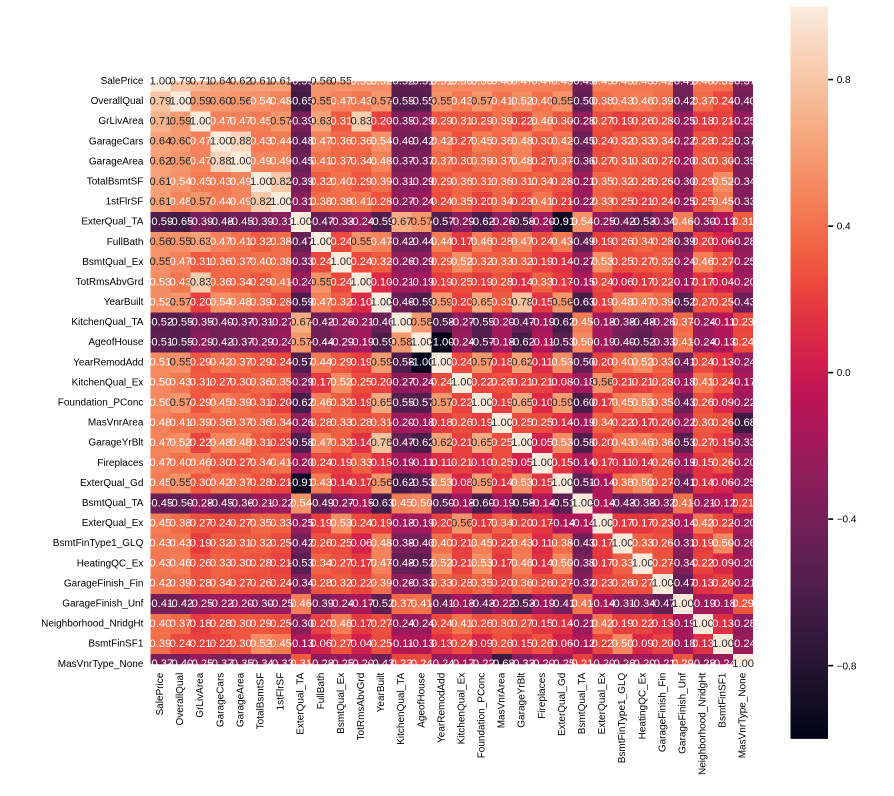 Image resolution: width=894 pixels, height=796 pixels. Describe the element at coordinates (522, 142) in the screenshot. I see `svg-text: 0.48` at that location.